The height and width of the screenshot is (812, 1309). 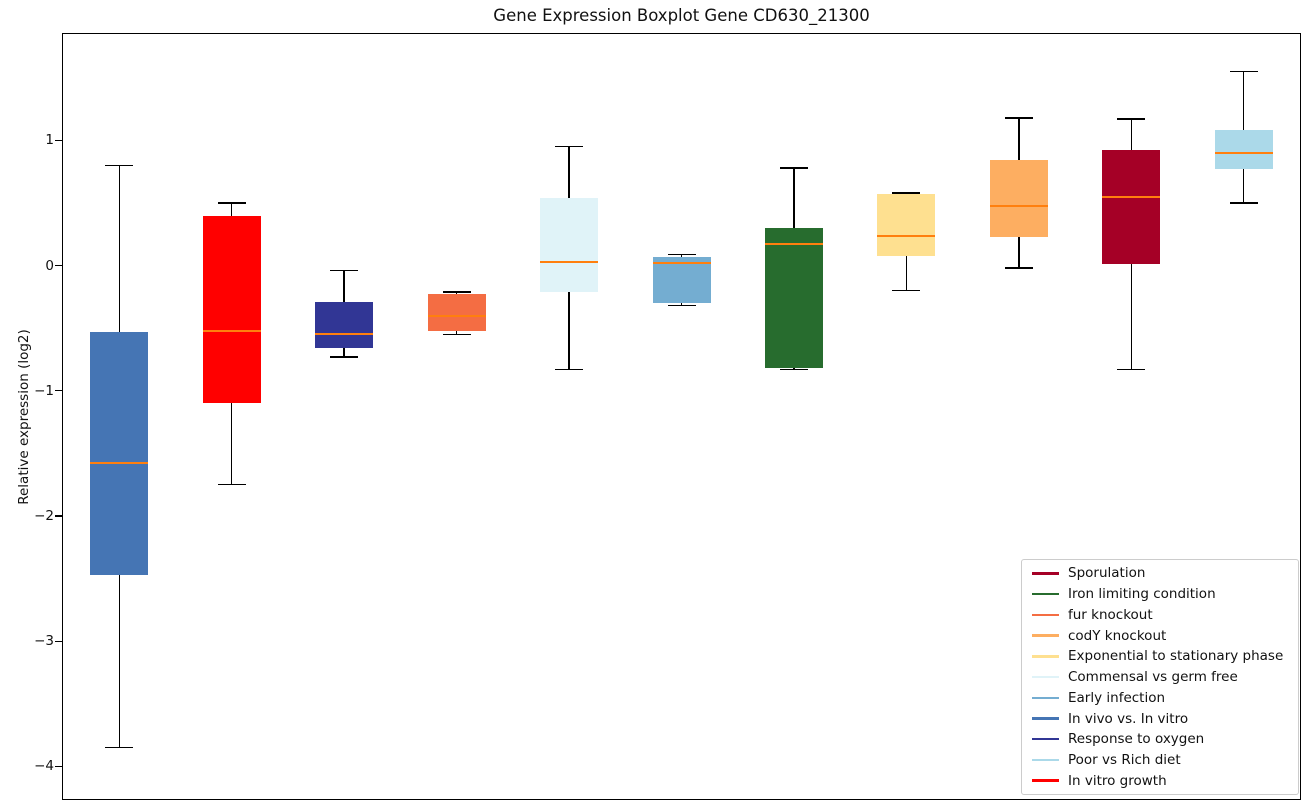 I want to click on legend-label: Iron limiting condition, so click(x=1142, y=594).